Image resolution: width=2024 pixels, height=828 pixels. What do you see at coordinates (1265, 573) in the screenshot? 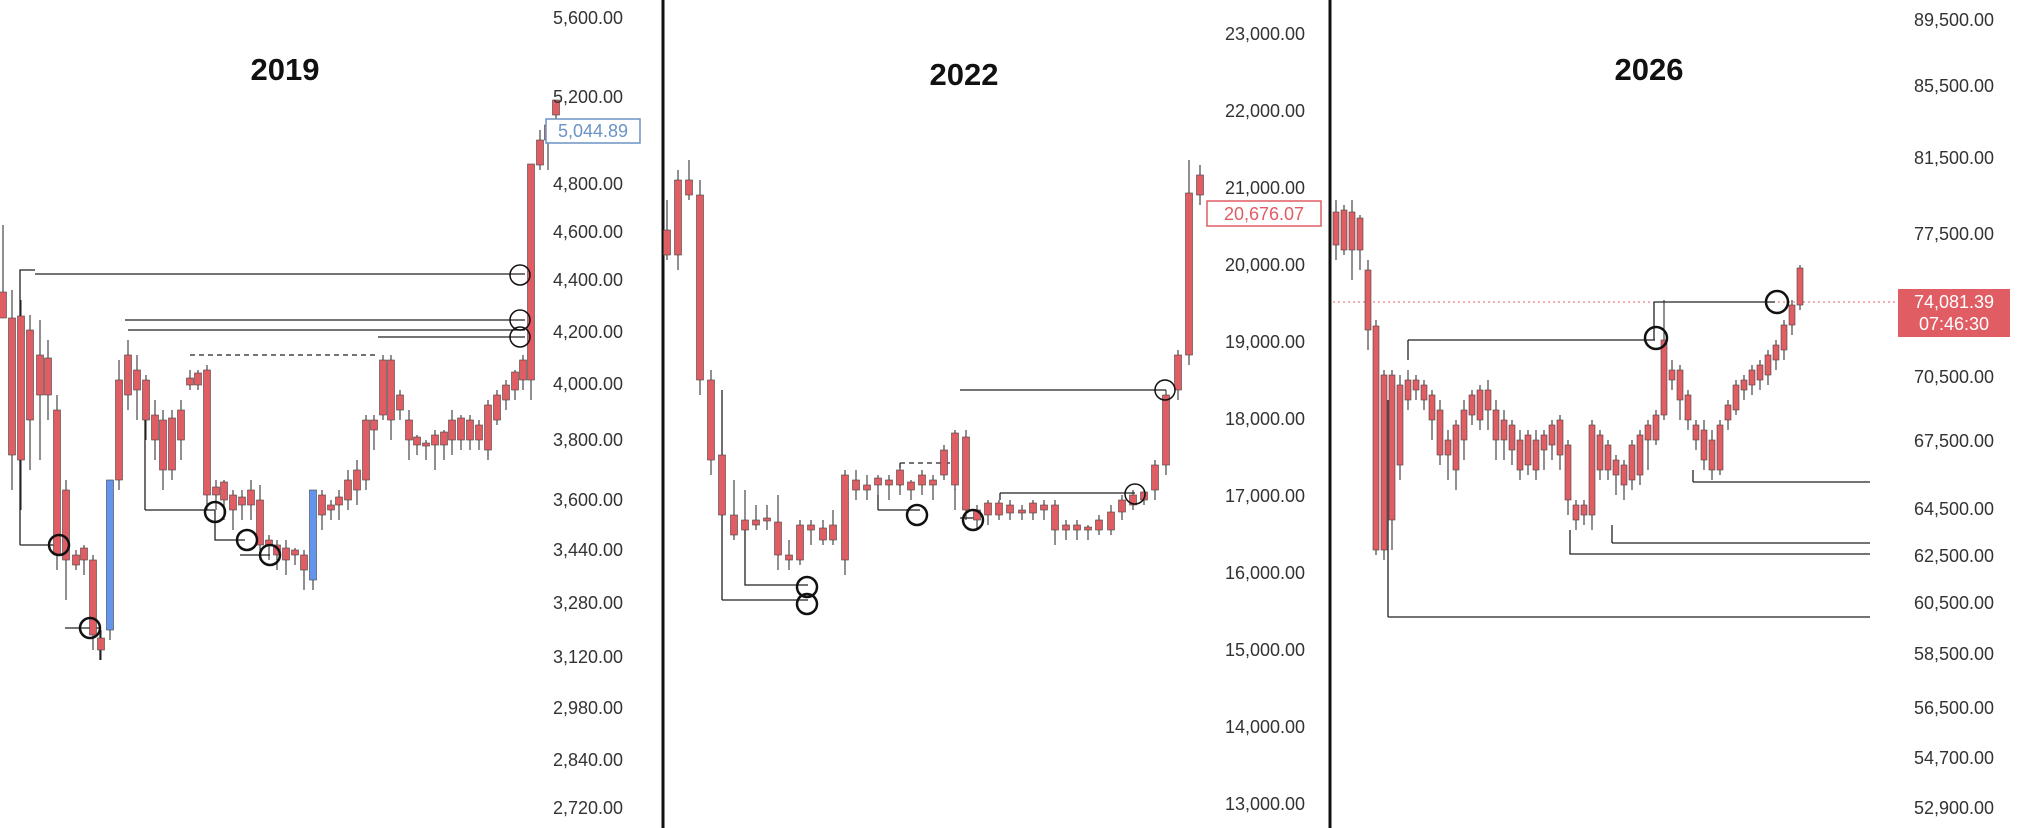
I see `y-tick-label: 16,000.00` at bounding box center [1265, 573].